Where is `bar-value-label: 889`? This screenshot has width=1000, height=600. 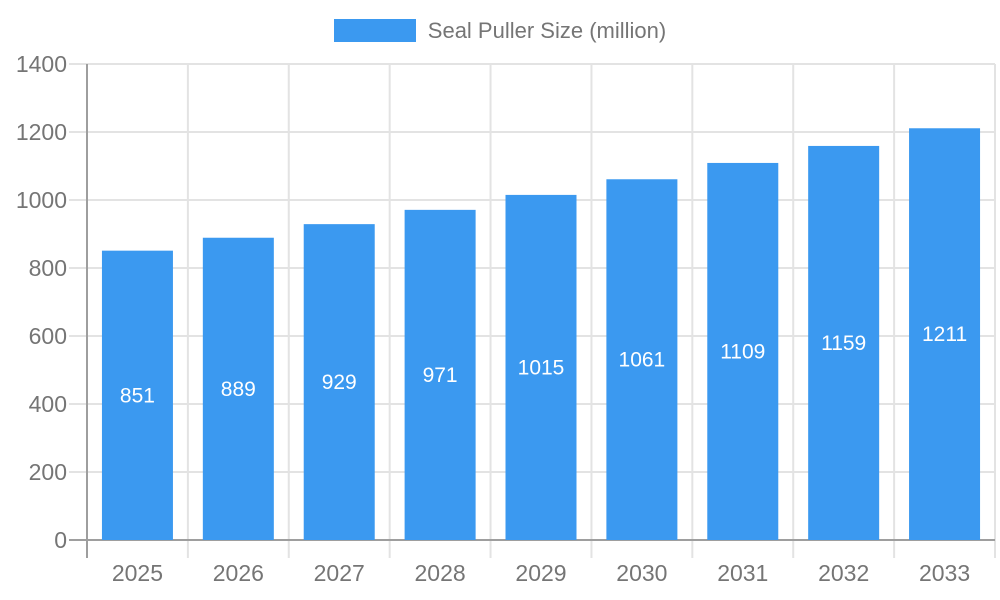 bar-value-label: 889 is located at coordinates (238, 389).